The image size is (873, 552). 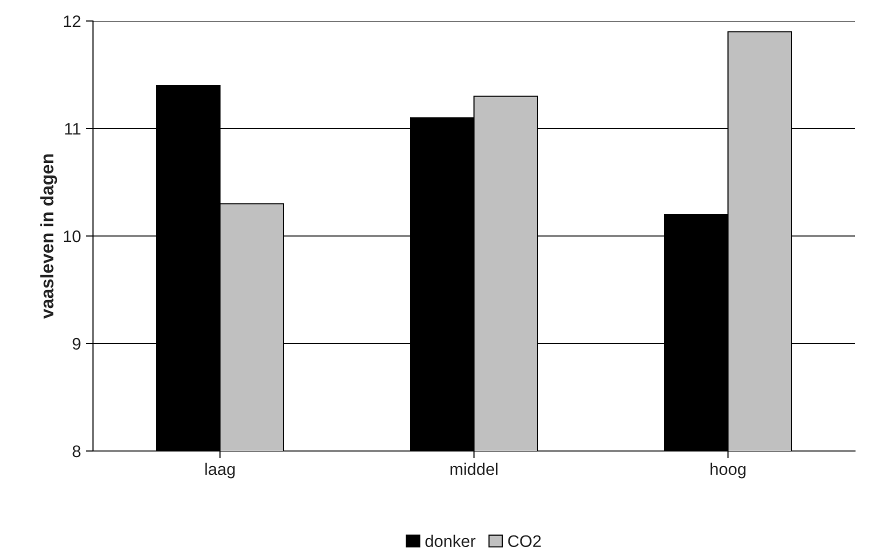 I want to click on y-tick-label: 9, so click(x=76, y=344).